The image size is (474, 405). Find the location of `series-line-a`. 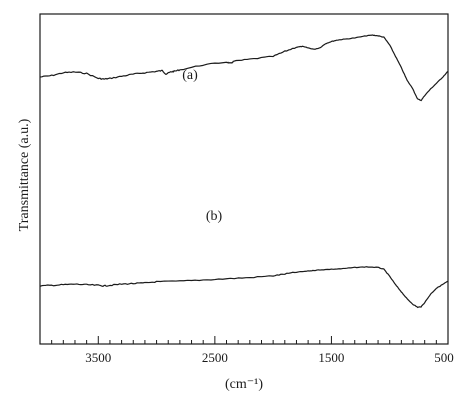

series-line-a is located at coordinates (244, 68).